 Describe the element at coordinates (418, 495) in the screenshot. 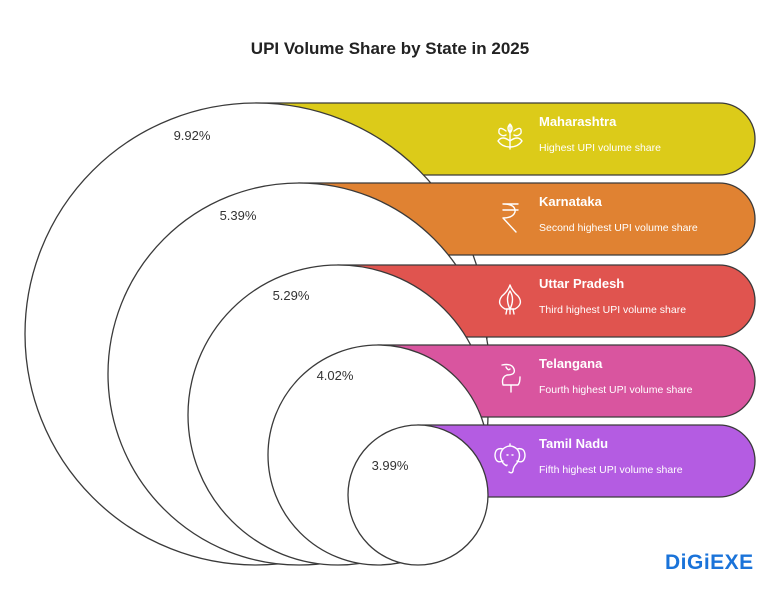

I see `share-circle` at that location.